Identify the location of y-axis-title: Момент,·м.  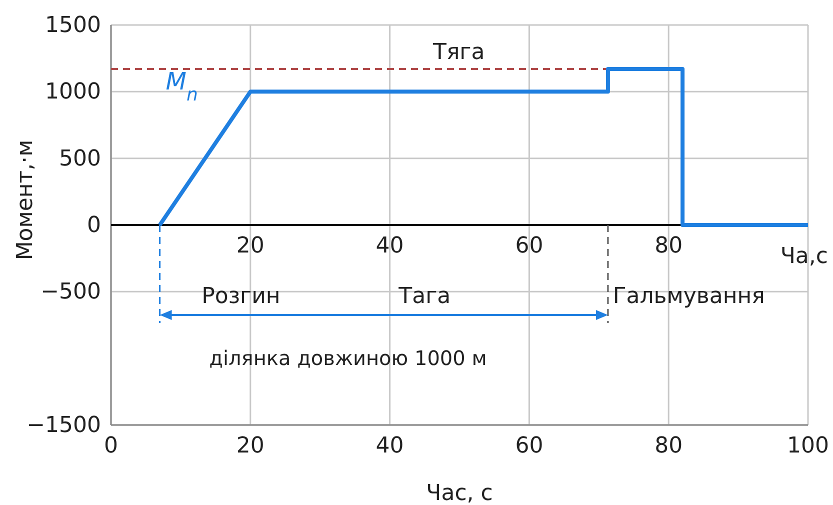
(25, 200).